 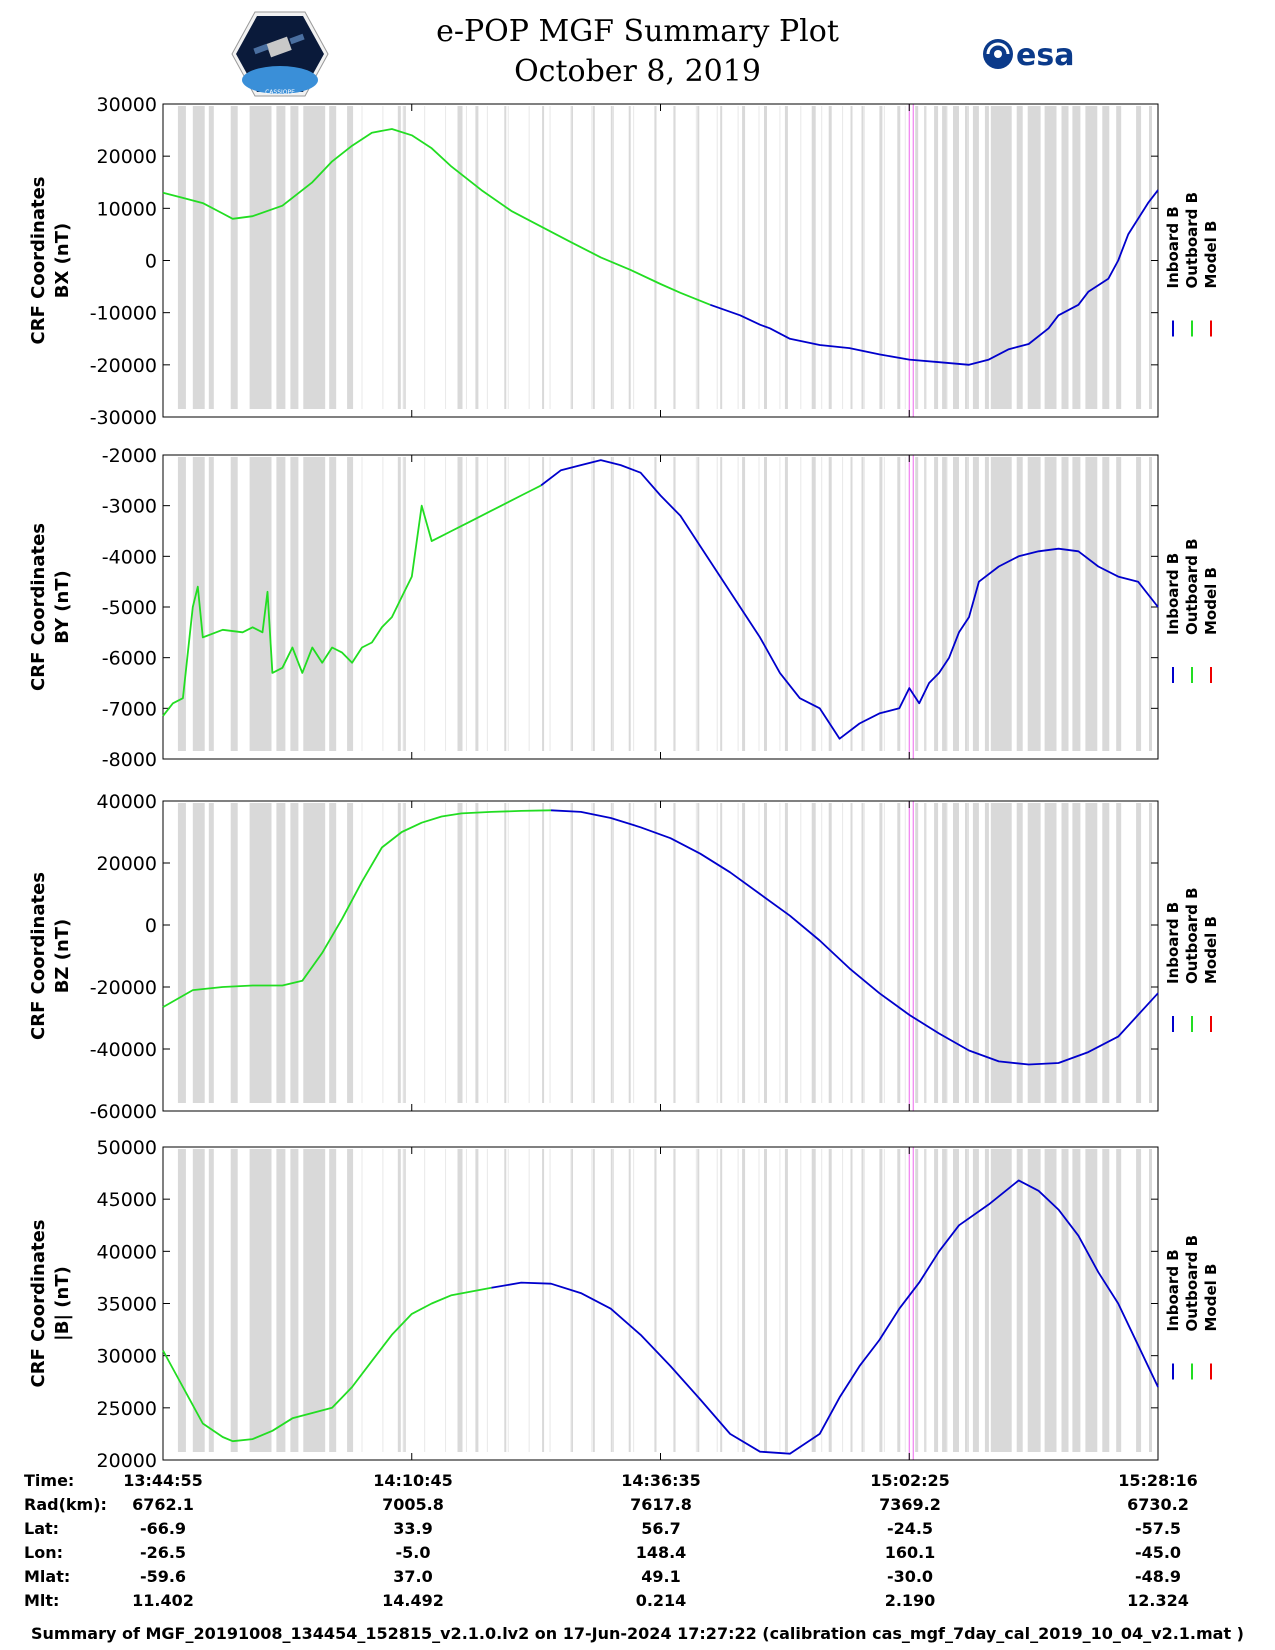 What do you see at coordinates (1173, 1290) in the screenshot?
I see `legend-label: Inboard B` at bounding box center [1173, 1290].